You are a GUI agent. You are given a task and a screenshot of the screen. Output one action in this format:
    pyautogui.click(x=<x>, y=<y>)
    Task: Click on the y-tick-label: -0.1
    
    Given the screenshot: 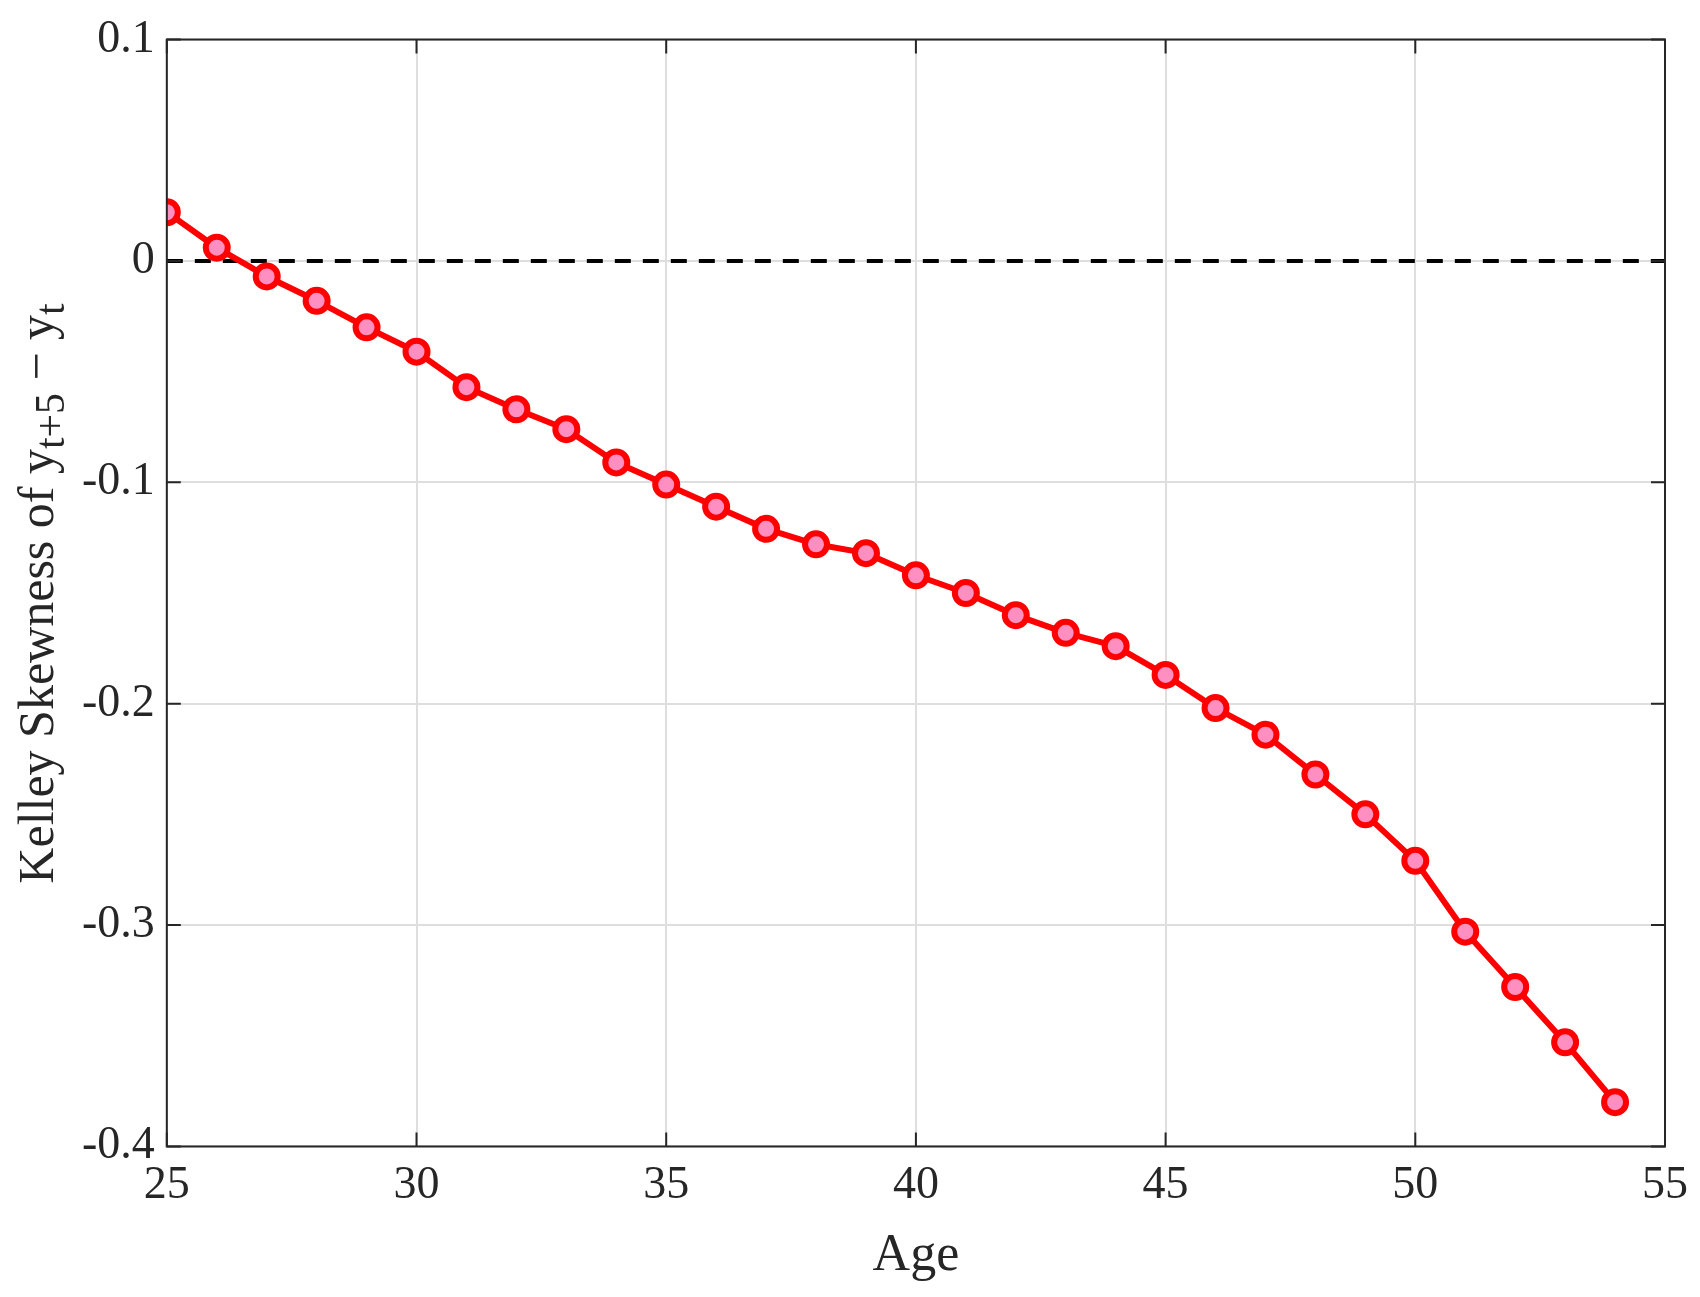 What is the action you would take?
    pyautogui.click(x=118, y=479)
    